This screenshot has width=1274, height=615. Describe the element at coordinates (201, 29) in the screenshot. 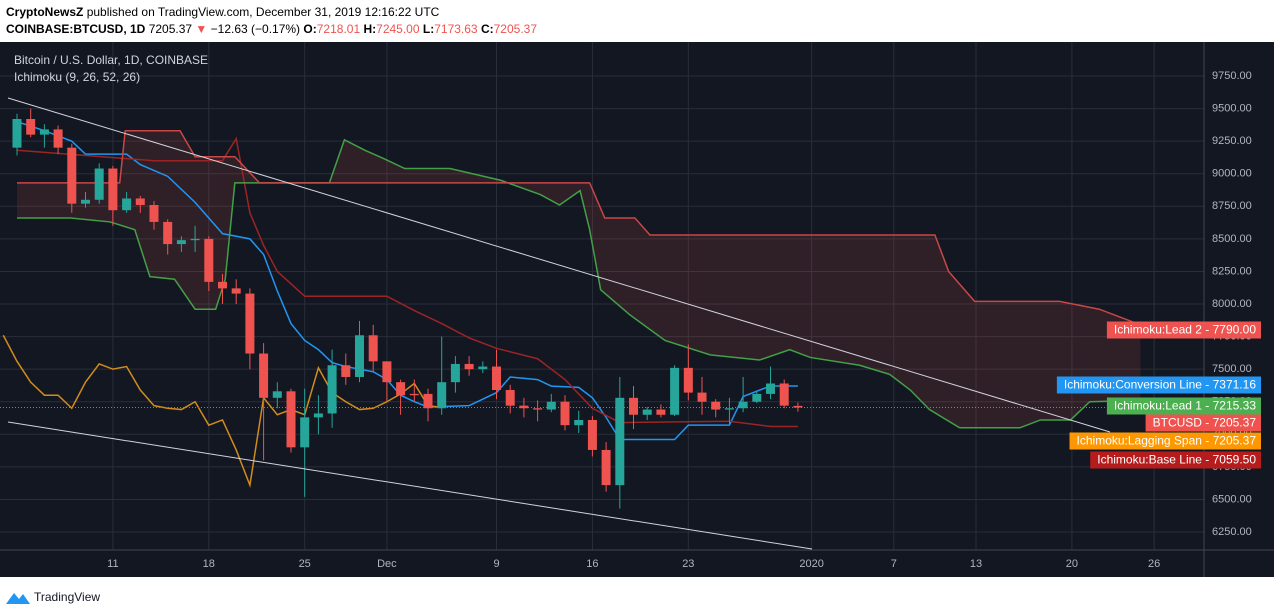

I see `arrow: ▼` at that location.